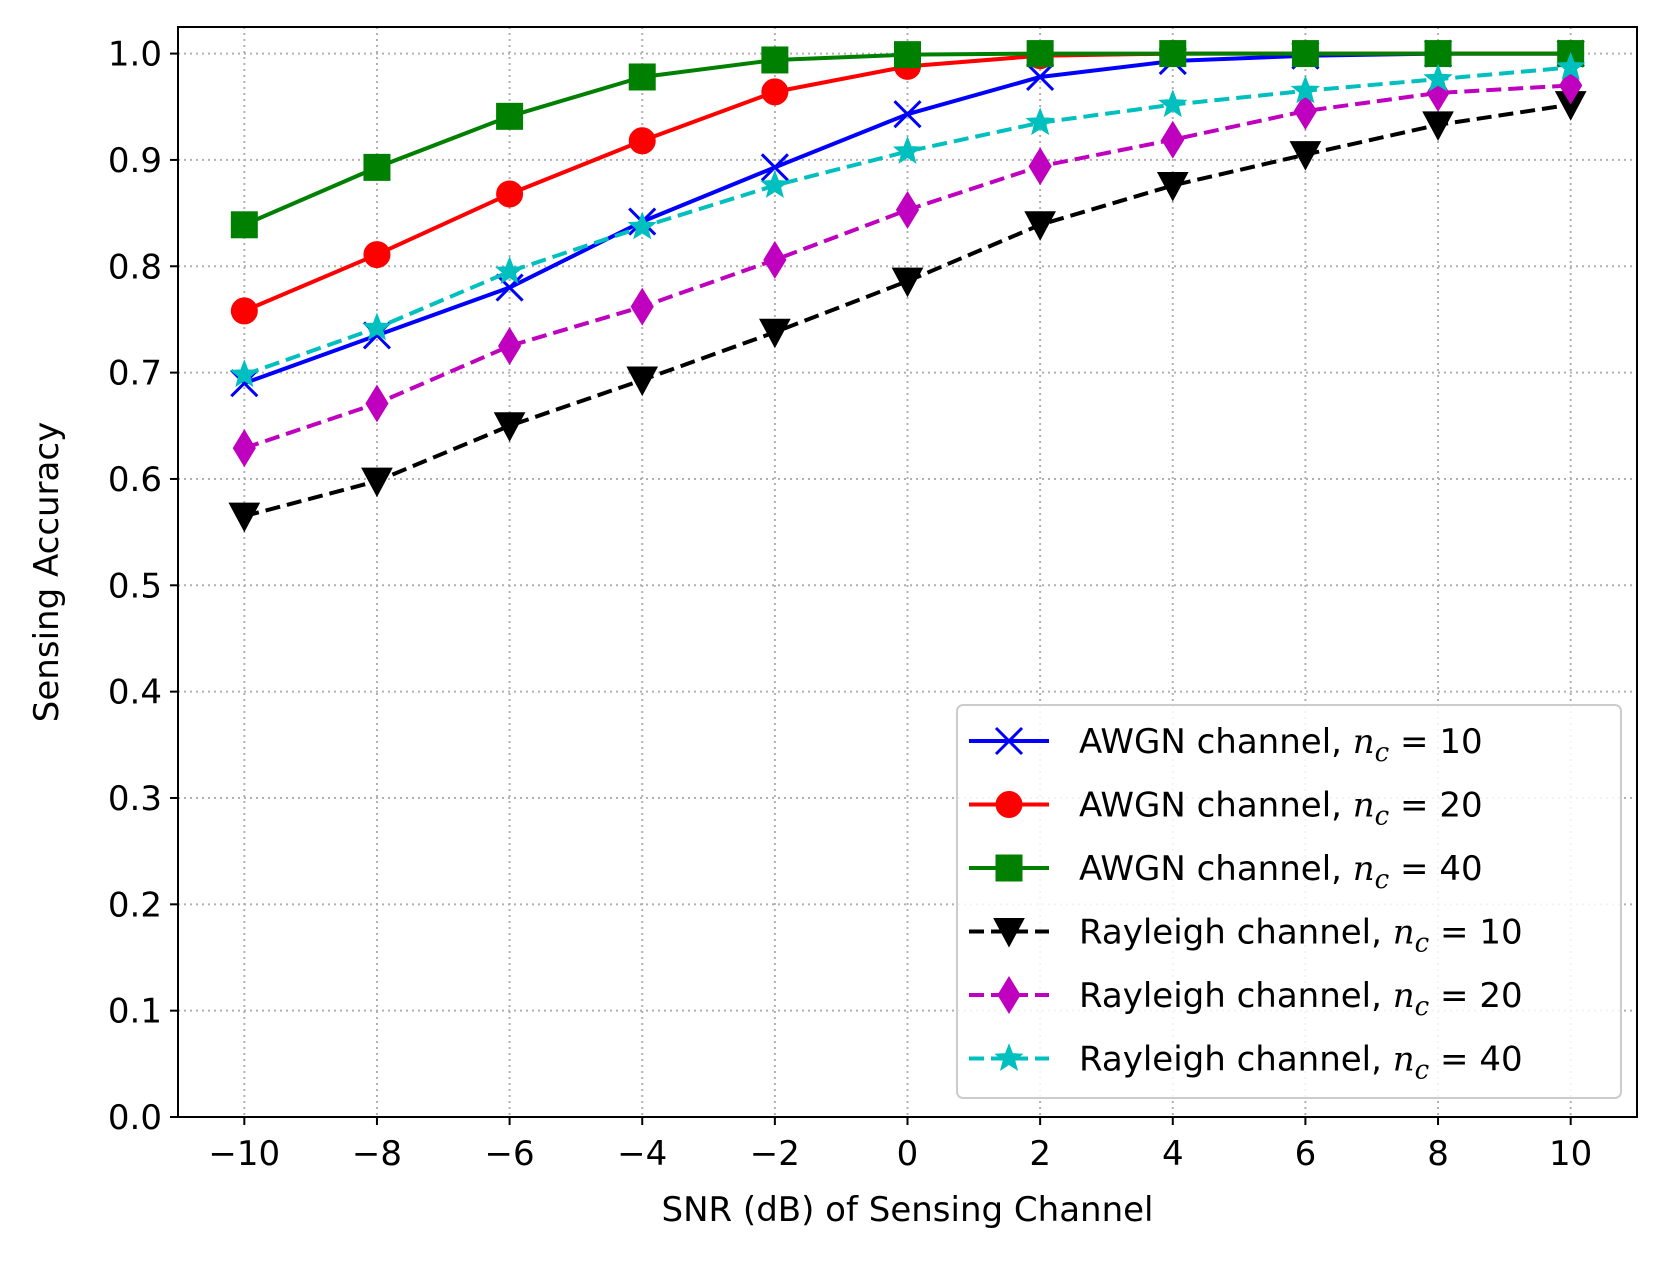 The width and height of the screenshot is (1661, 1265). I want to click on x-tick-label: 2, so click(1040, 1154).